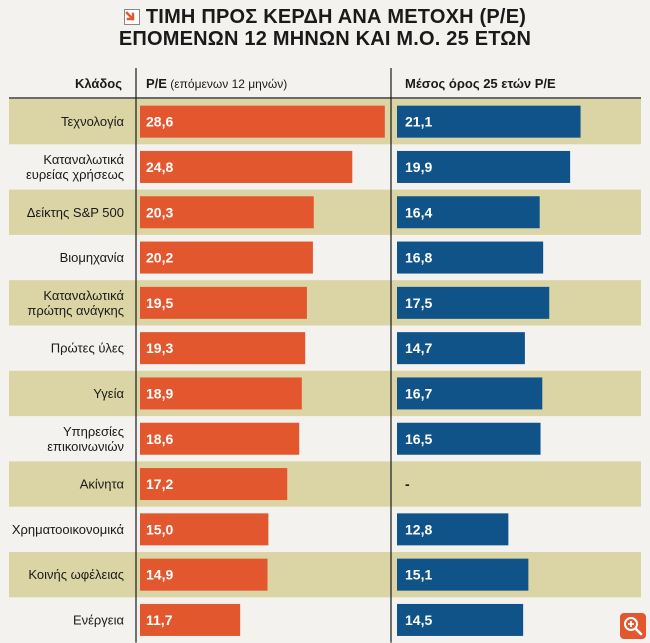  I want to click on avg-value-label: 16,4, so click(418, 212).